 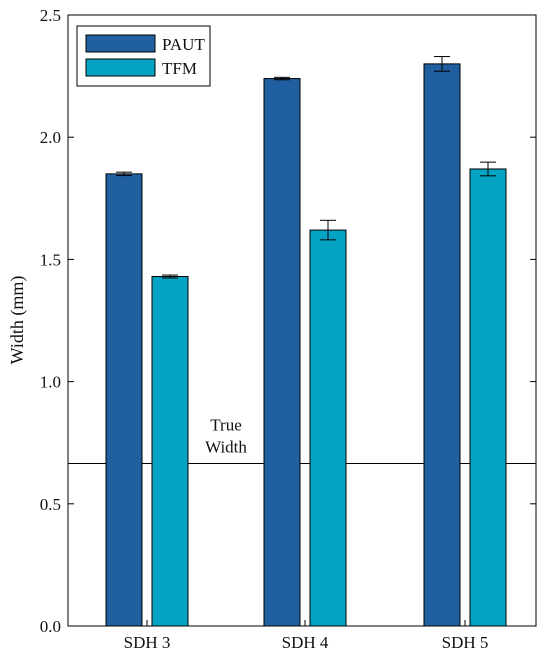 I want to click on true-width-label: Width, so click(x=226, y=446).